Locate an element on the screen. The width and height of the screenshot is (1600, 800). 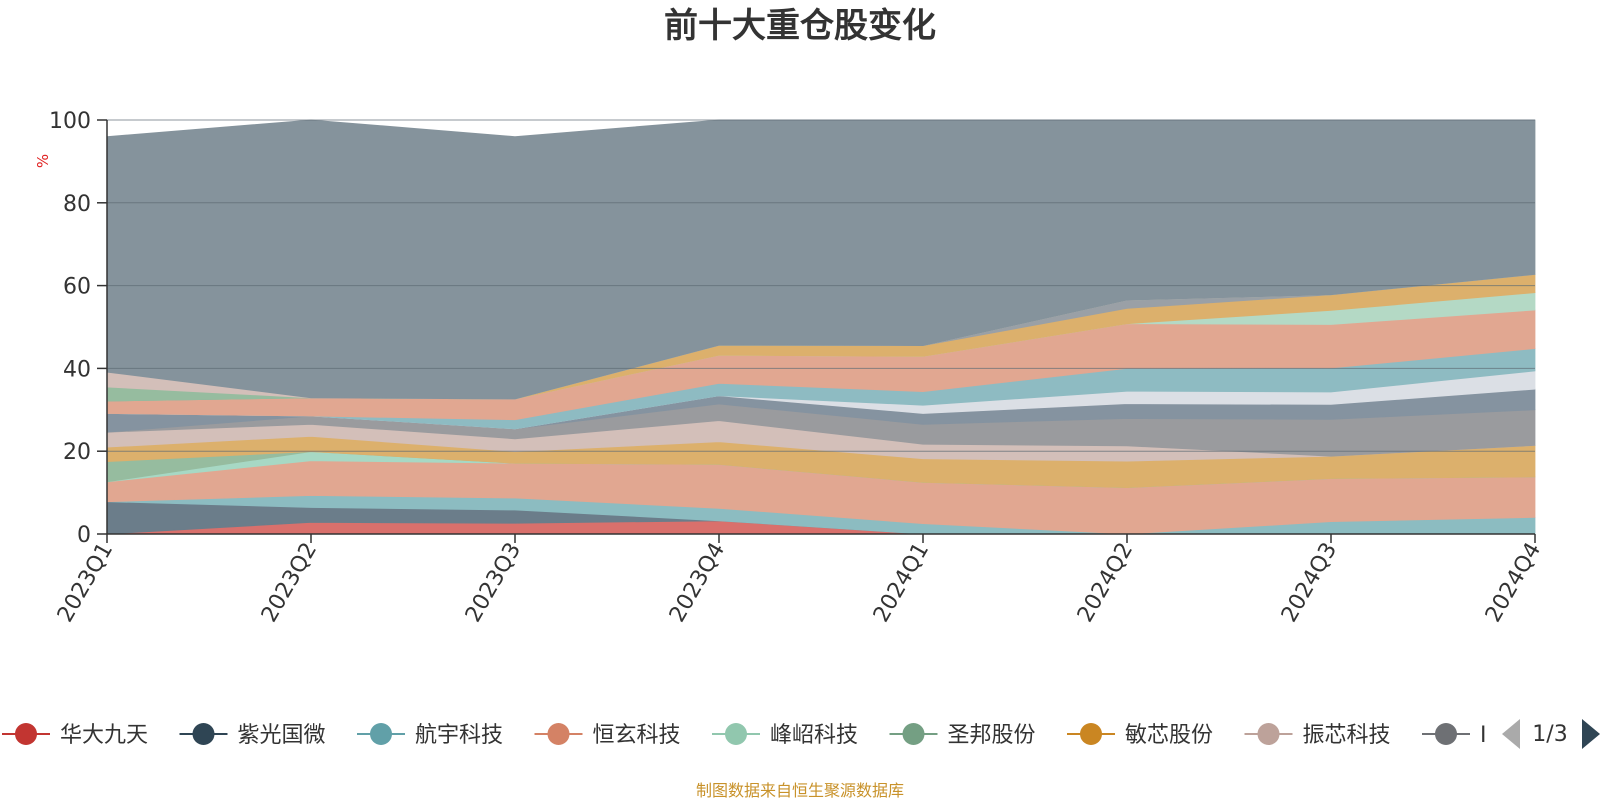
legend-prev-arrow-icon is located at coordinates (1511, 734).